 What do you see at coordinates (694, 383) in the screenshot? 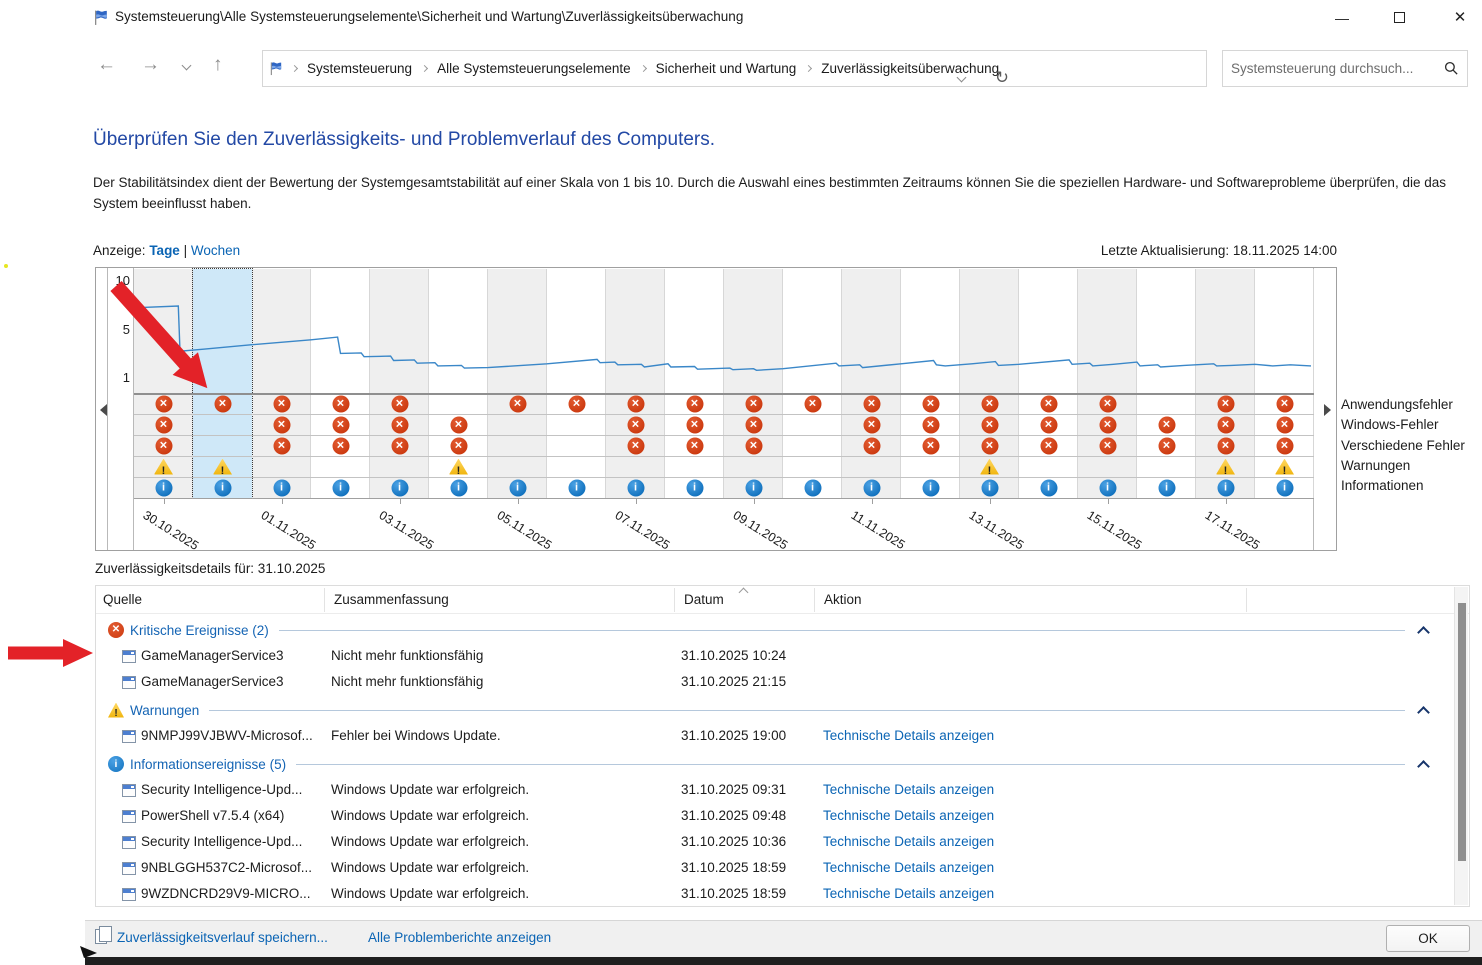
I see `chart-day-column-08.11.2025` at bounding box center [694, 383].